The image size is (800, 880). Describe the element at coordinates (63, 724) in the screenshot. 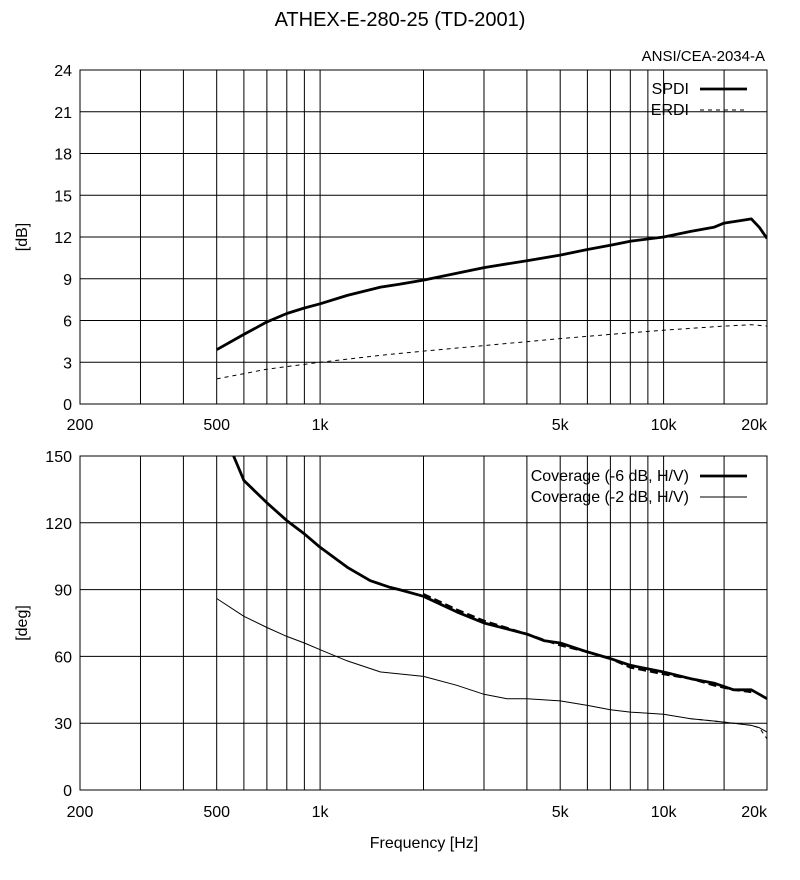

I see `bottom-y-tick-label: 30` at that location.